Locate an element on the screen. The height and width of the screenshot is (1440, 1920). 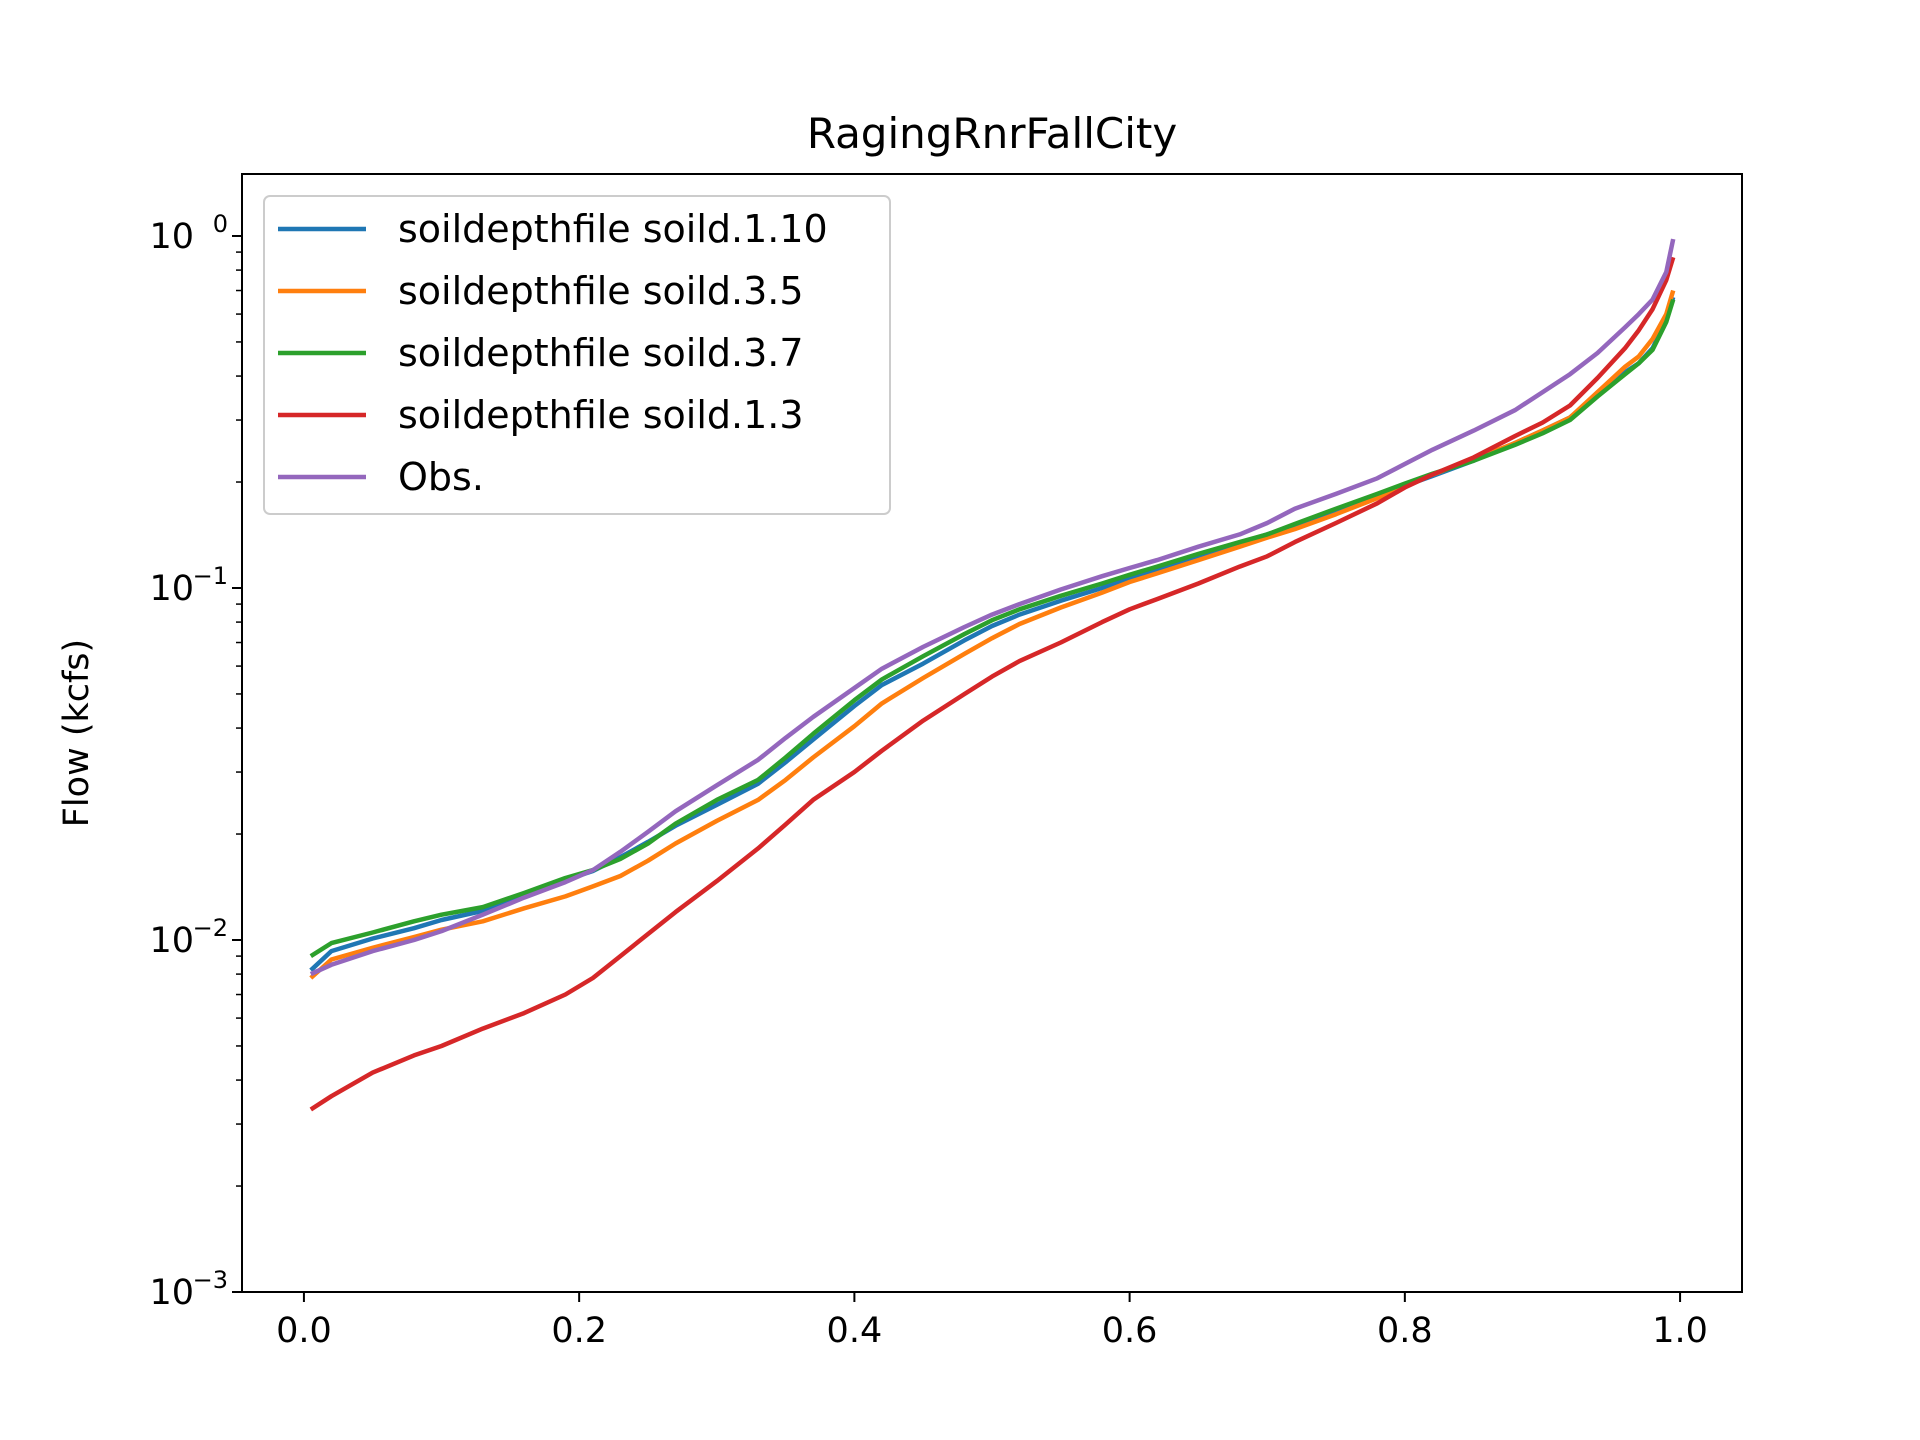
y-axis: 10−310−210−110 0 is located at coordinates (195, 761).